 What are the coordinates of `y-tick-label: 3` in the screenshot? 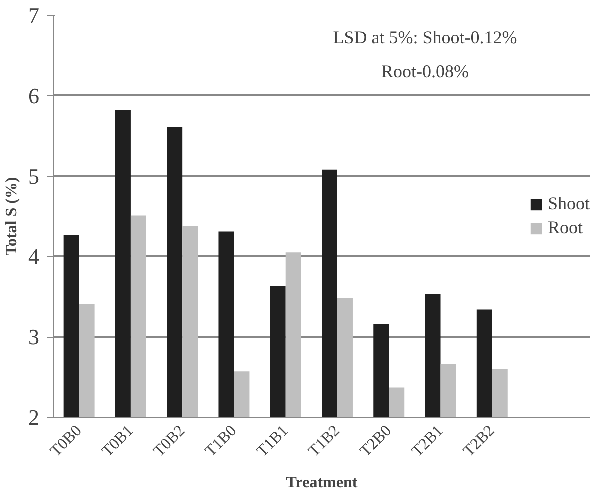 It's located at (34, 337).